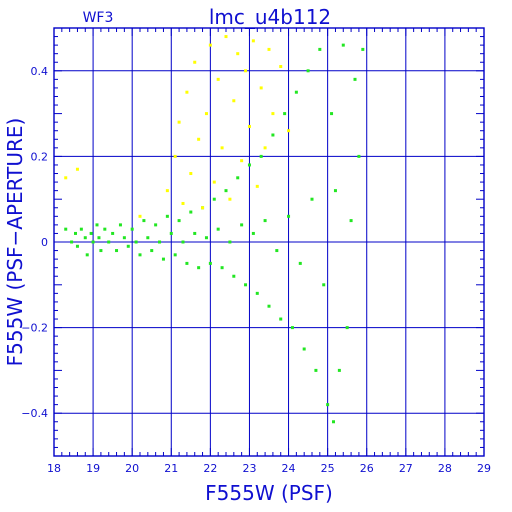 The image size is (512, 512). What do you see at coordinates (132, 468) in the screenshot?
I see `x-tick-label: 20` at bounding box center [132, 468].